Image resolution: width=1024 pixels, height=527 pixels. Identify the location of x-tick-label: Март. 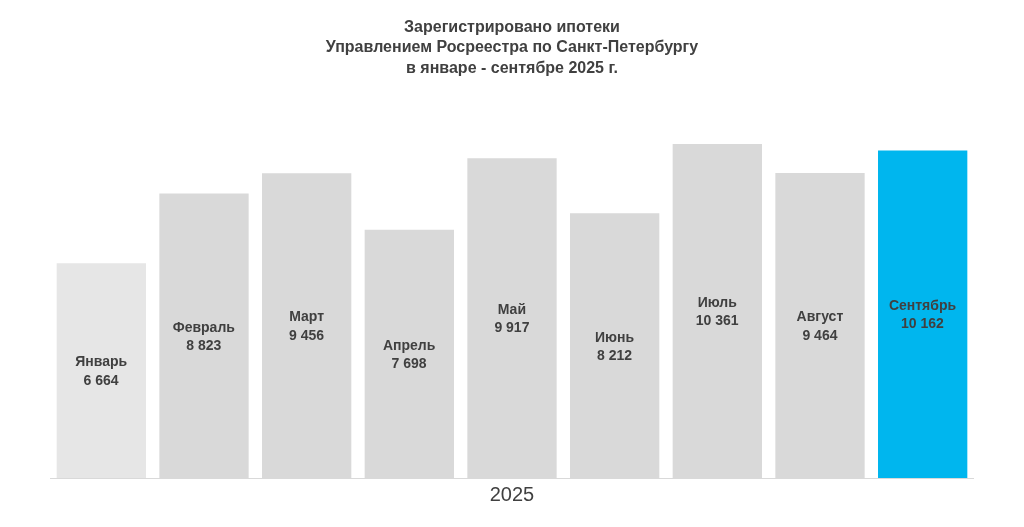
(307, 316).